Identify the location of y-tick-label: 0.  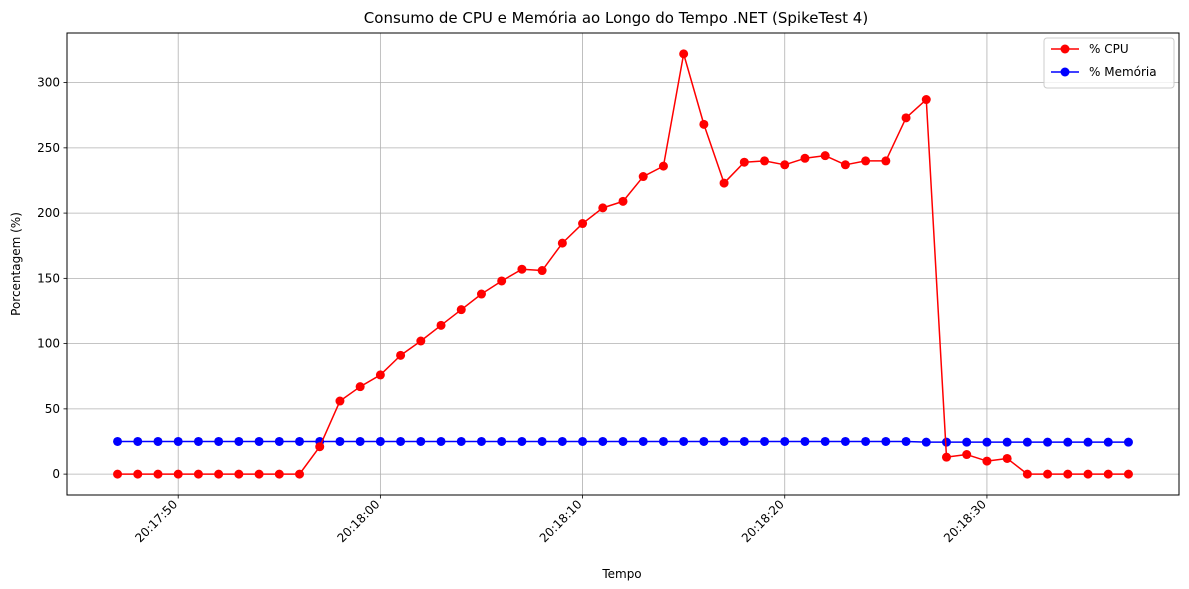
(56, 474).